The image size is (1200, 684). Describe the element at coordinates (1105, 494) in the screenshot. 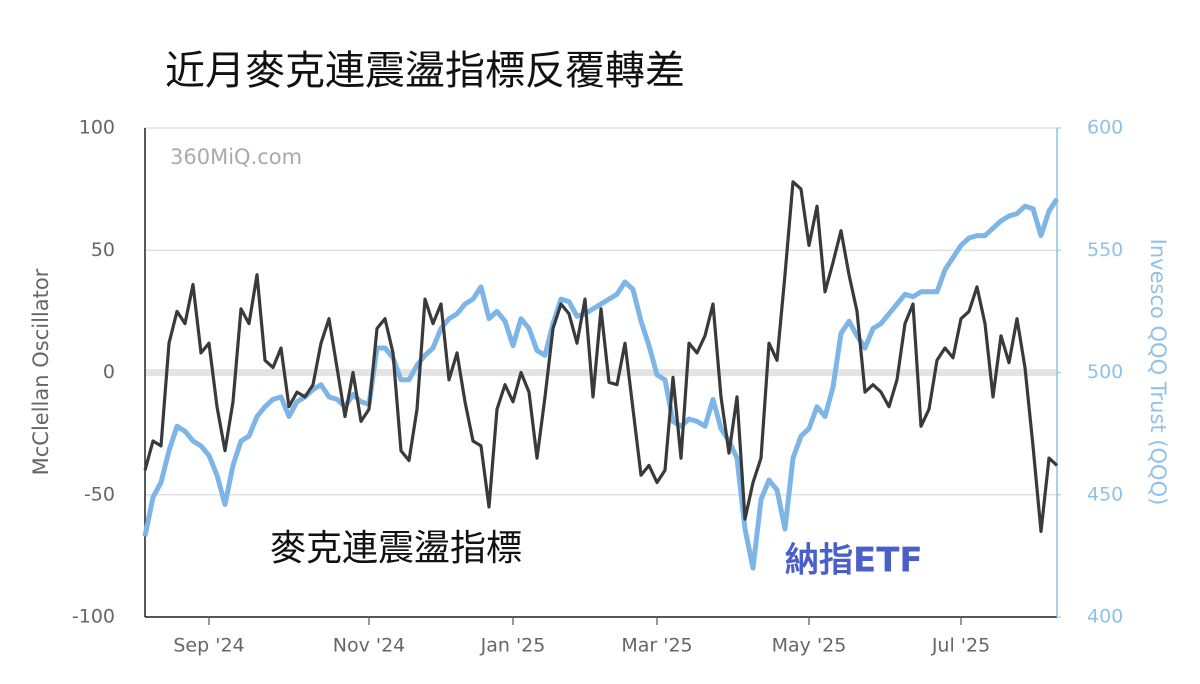

I see `y2-tick-label: 450` at that location.